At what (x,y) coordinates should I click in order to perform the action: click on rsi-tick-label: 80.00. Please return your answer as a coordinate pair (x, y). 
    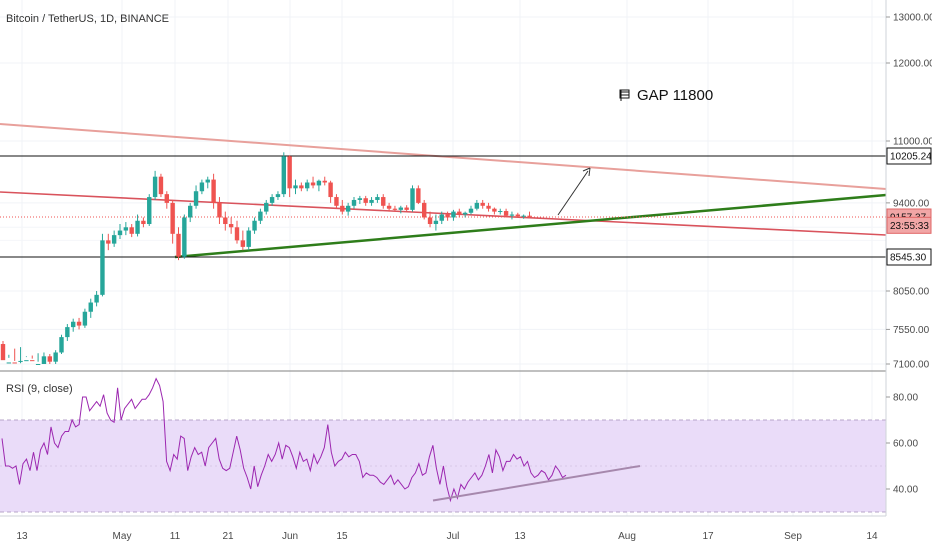
    Looking at the image, I should click on (905, 398).